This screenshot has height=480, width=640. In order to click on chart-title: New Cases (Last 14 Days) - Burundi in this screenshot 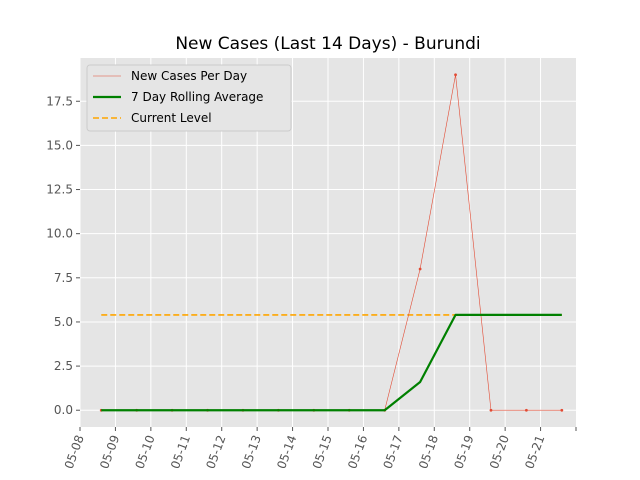, I will do `click(327, 44)`.